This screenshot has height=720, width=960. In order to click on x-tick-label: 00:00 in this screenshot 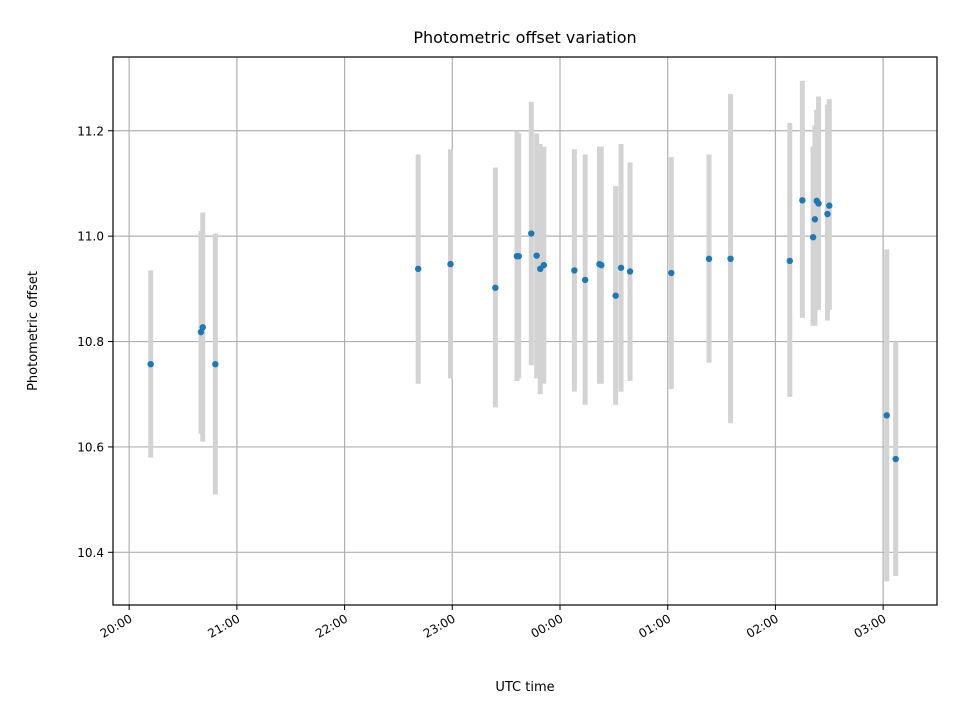, I will do `click(547, 625)`.